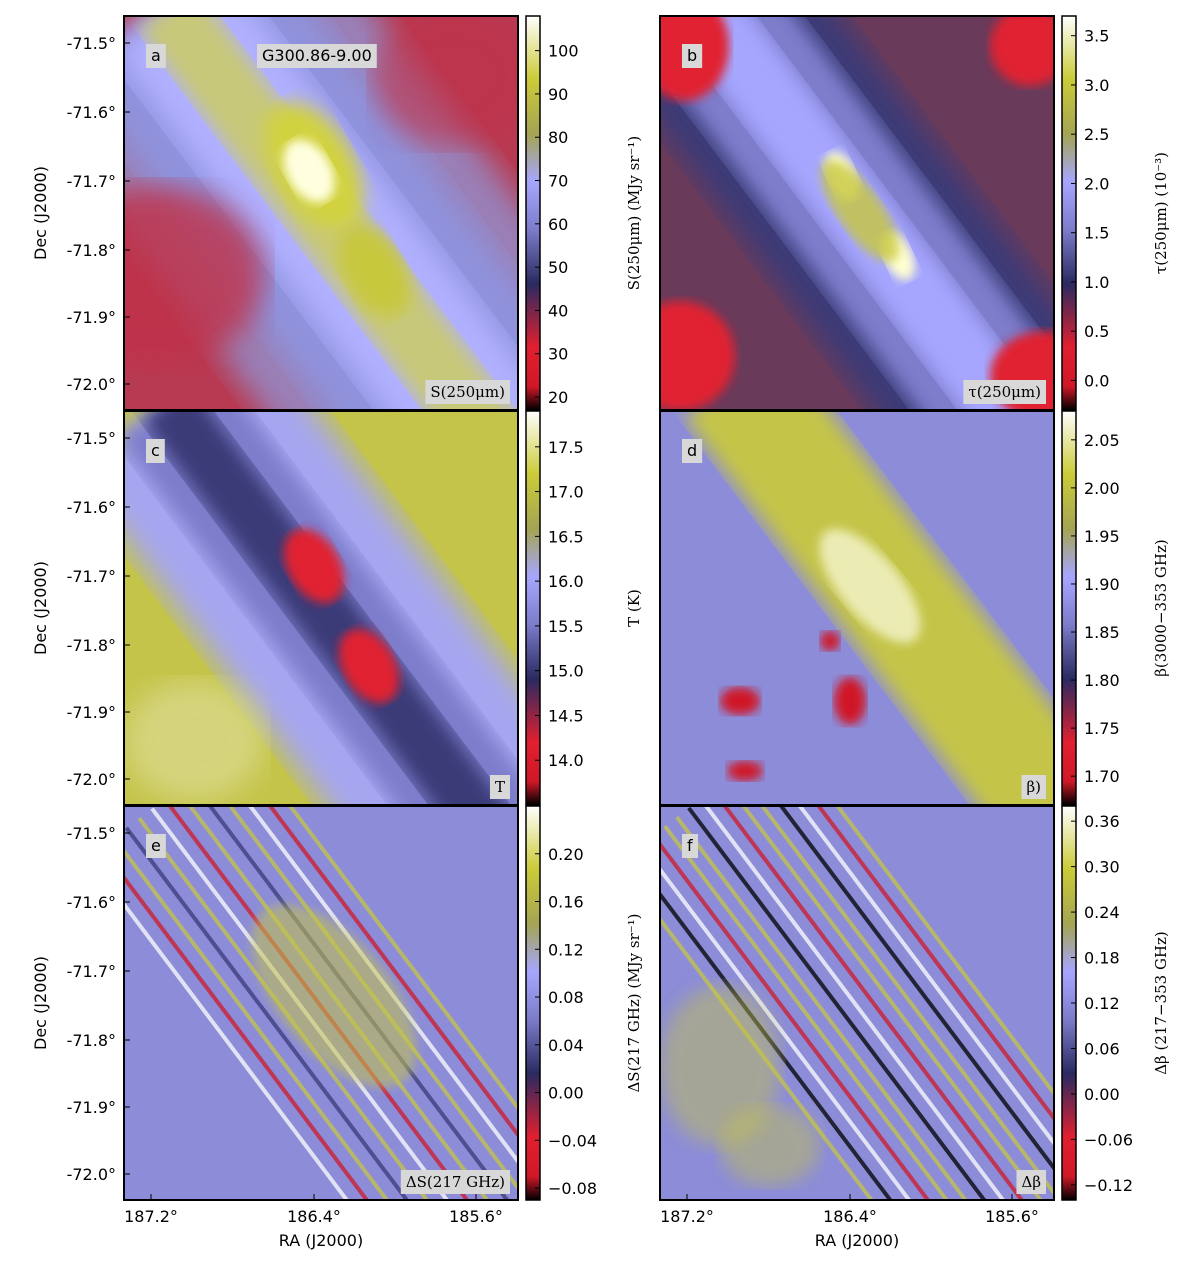 The width and height of the screenshot is (1200, 1277). I want to click on panel-badge: c, so click(155, 451).